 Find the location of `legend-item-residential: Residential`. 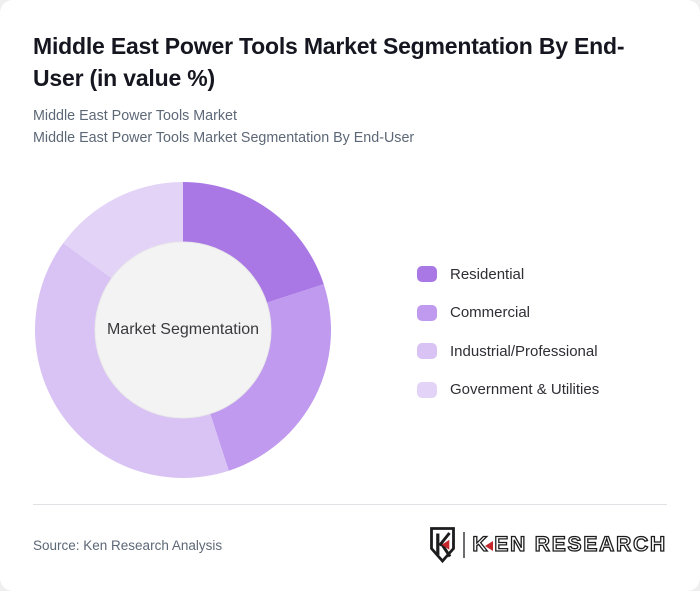

legend-item-residential: Residential is located at coordinates (508, 274).